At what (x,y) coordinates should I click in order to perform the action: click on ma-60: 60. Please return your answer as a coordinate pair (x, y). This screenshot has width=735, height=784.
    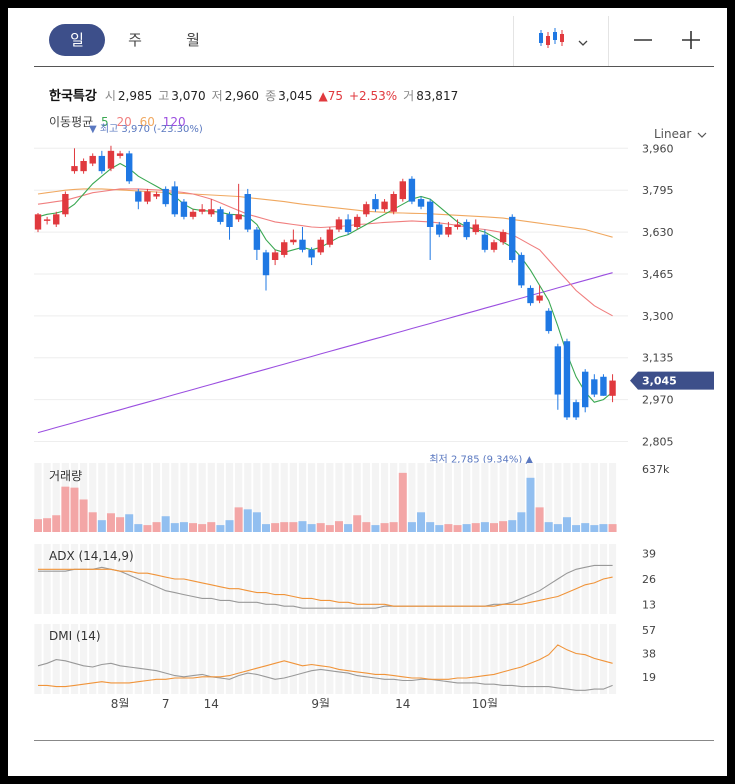
    Looking at the image, I should click on (147, 122).